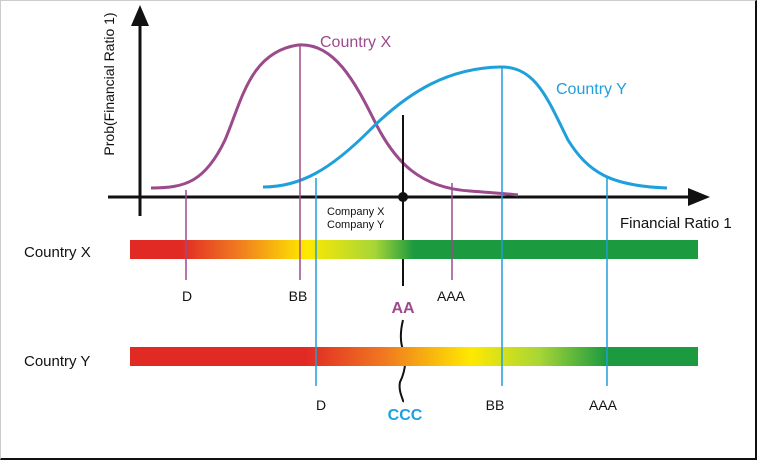 Image resolution: width=757 pixels, height=460 pixels. What do you see at coordinates (298, 296) in the screenshot?
I see `country-x-rating-bb: BB` at bounding box center [298, 296].